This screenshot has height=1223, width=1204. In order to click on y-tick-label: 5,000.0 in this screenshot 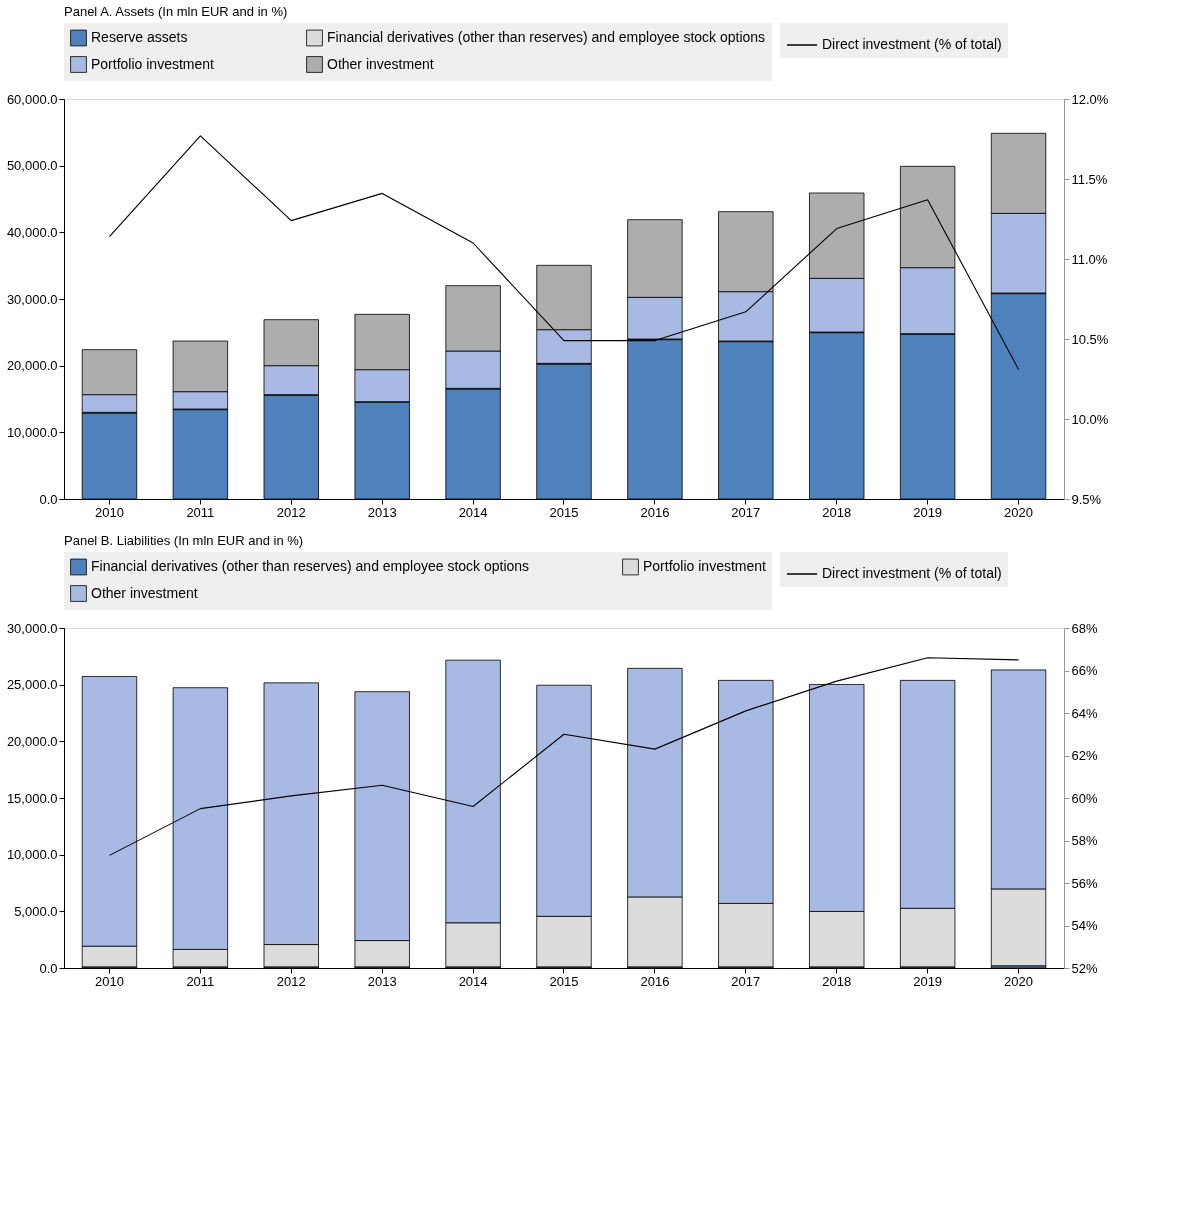, I will do `click(36, 911)`.